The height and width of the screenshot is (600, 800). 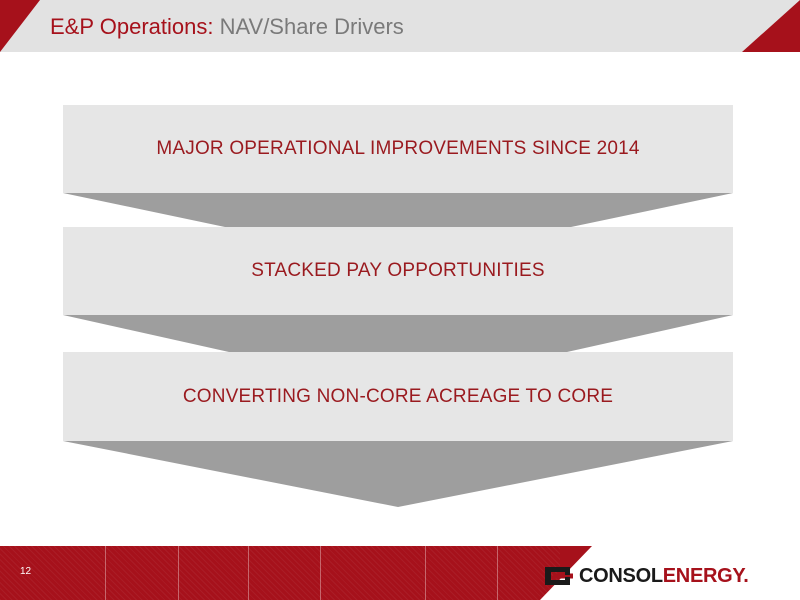 I want to click on step-label-3: CONVERTING NON-CORE ACREAGE TO CORE, so click(x=398, y=396).